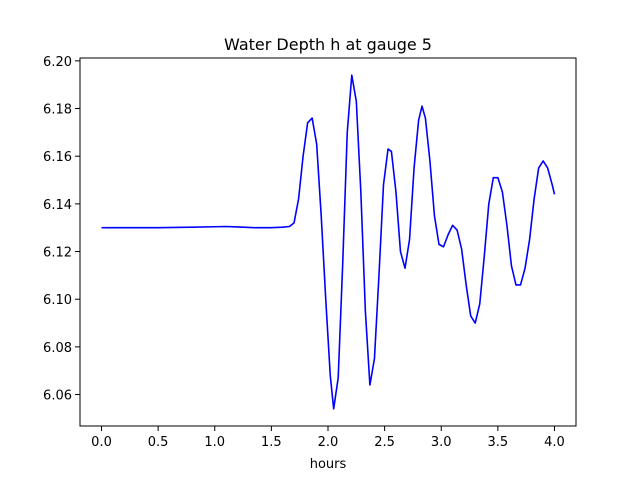 The height and width of the screenshot is (480, 640). What do you see at coordinates (101, 442) in the screenshot?
I see `x-tick-label: 0.0` at bounding box center [101, 442].